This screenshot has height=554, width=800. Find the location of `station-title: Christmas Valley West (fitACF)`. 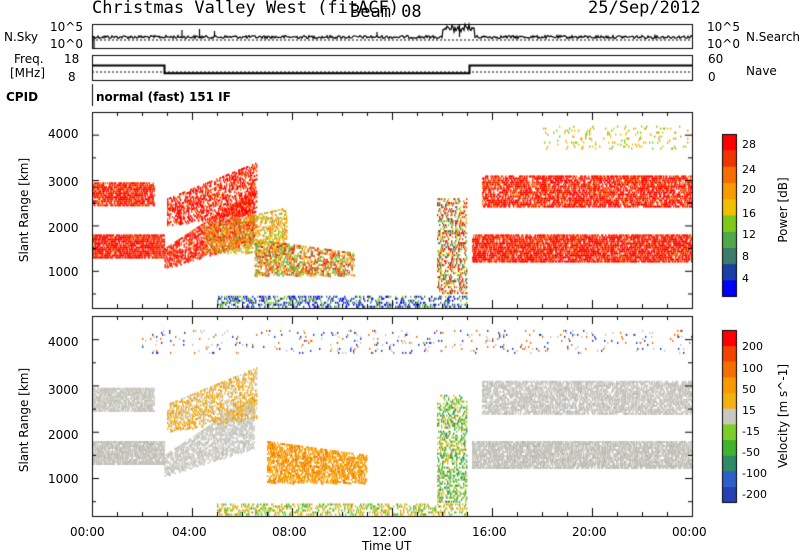

station-title: Christmas Valley West (fitACF) is located at coordinates (246, 9).